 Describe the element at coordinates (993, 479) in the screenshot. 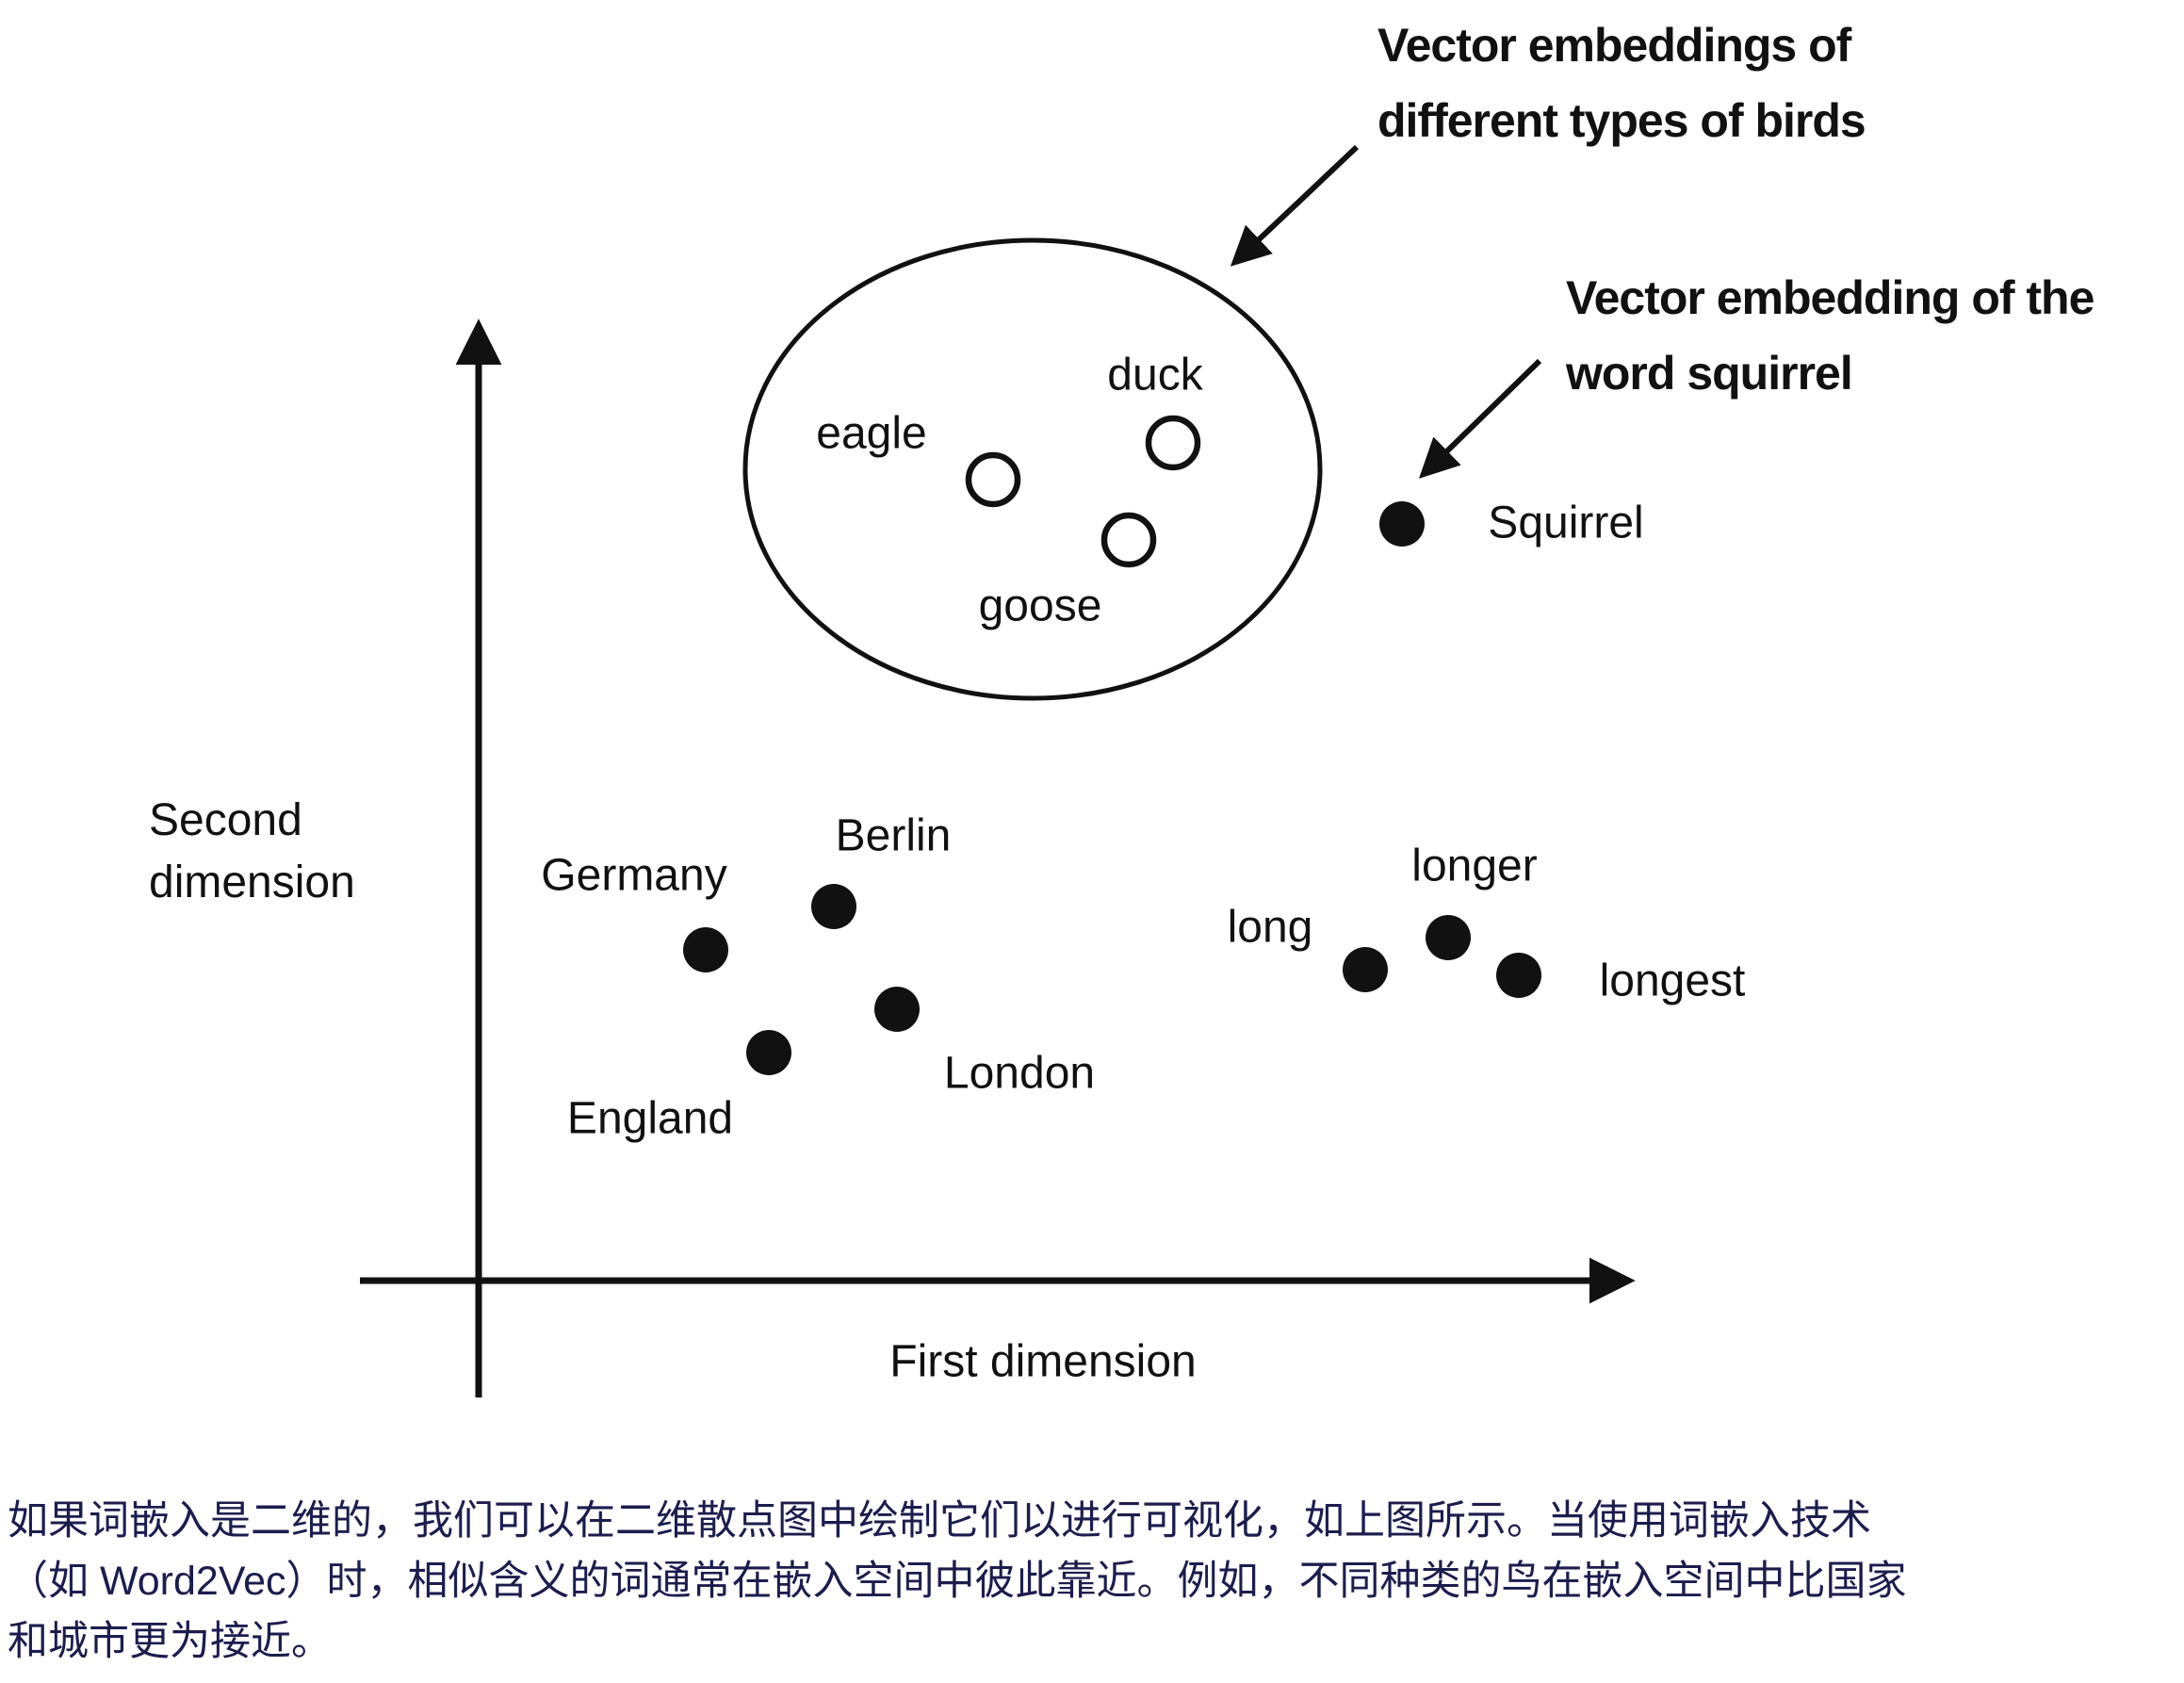

I see `point-eagle` at that location.